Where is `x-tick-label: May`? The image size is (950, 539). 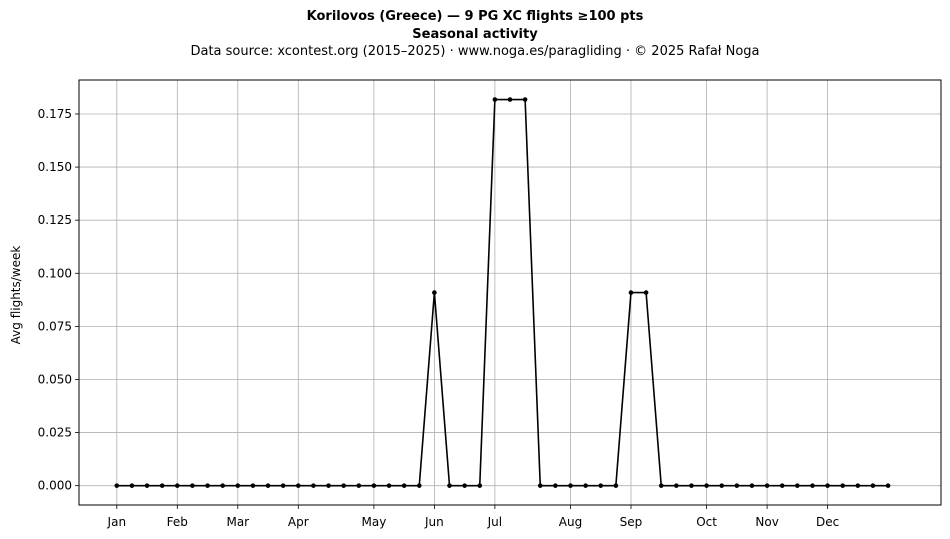 x-tick-label: May is located at coordinates (373, 522).